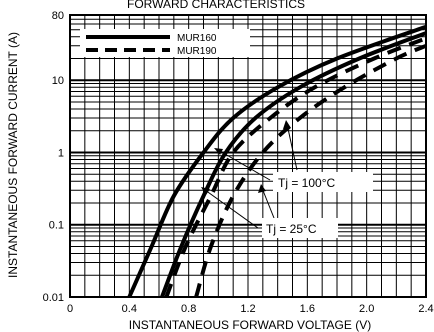 The height and width of the screenshot is (332, 434). I want to click on annotation-100c-box, so click(323, 182).